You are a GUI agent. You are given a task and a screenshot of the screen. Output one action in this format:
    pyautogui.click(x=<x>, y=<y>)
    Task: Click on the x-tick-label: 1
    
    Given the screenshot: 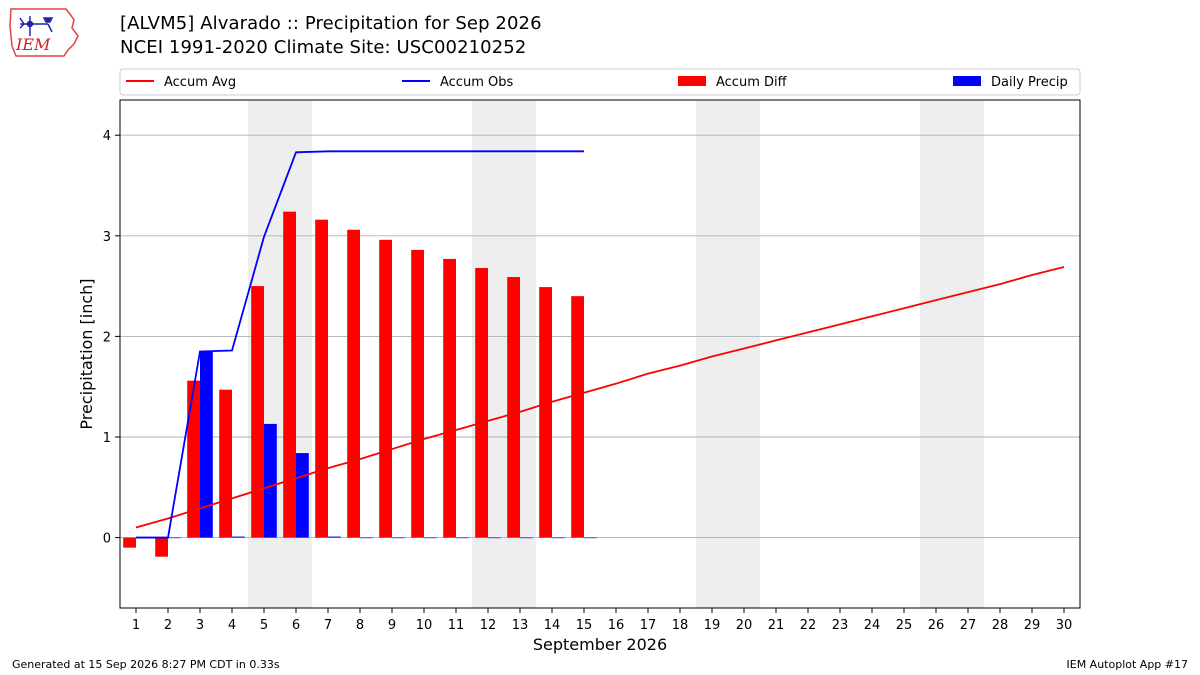 What is the action you would take?
    pyautogui.click(x=136, y=625)
    